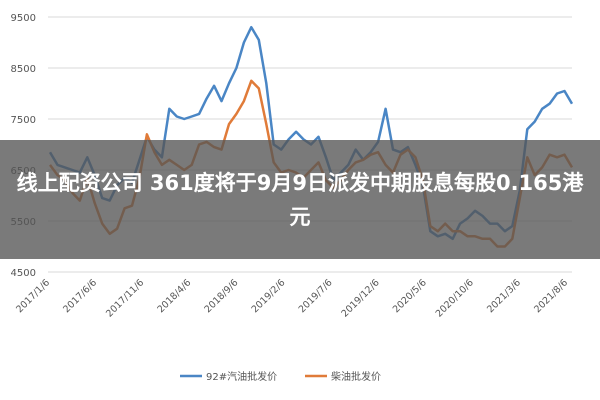  I want to click on x-tick-label: 2021/3/6, so click(504, 296).